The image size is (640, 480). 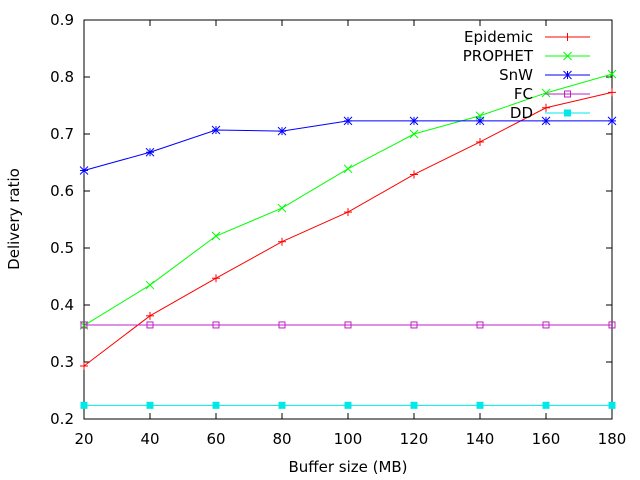 I want to click on x-tick-label: 20, so click(x=83, y=439).